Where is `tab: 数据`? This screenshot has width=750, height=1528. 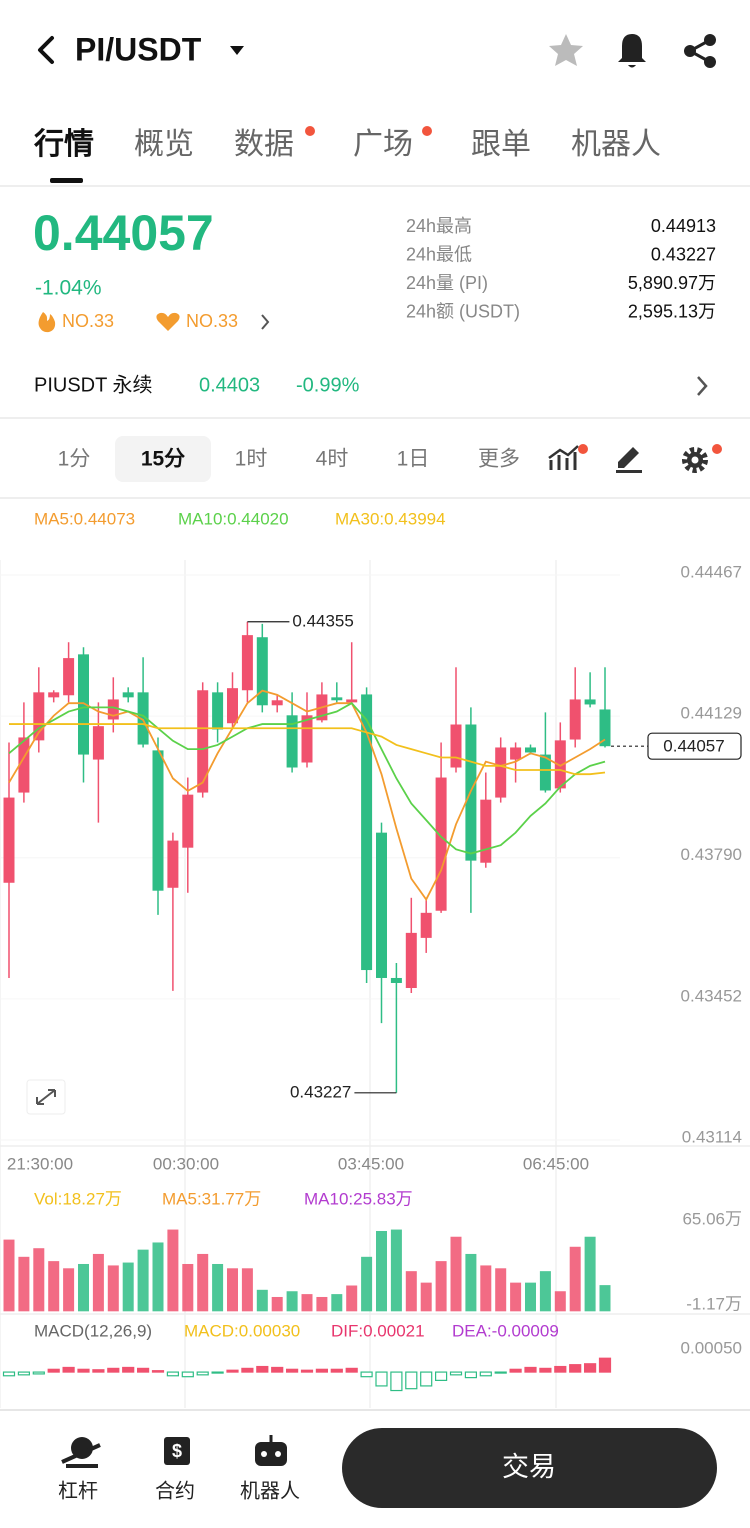 tab: 数据 is located at coordinates (264, 144).